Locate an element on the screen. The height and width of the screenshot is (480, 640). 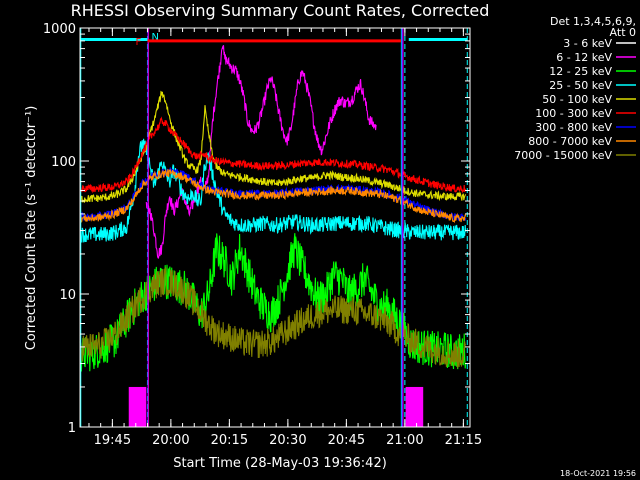
legend-entry-label: 12 - 25 keV is located at coordinates (580, 71).